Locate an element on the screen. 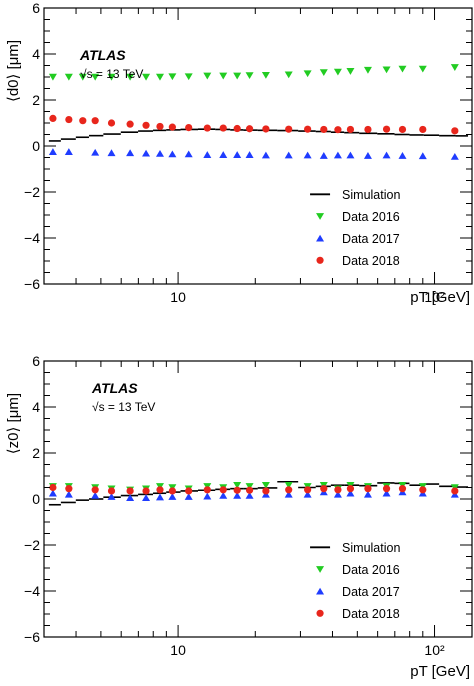 The width and height of the screenshot is (474, 686). series-data-2017 is located at coordinates (253, 495).